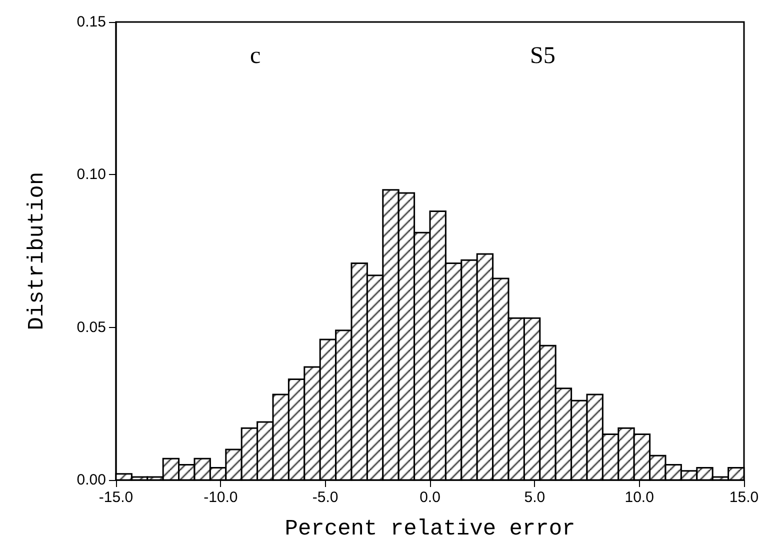 This screenshot has height=550, width=769. Describe the element at coordinates (91, 327) in the screenshot. I see `y-tick-label: 0.05` at that location.